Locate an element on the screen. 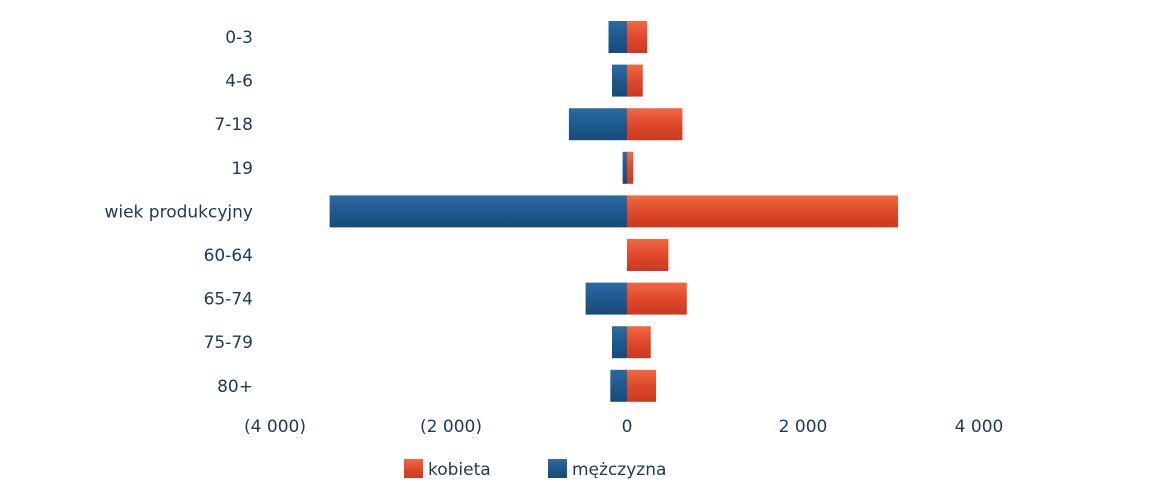 This screenshot has width=1173, height=485. x-tick-label: (2 000) is located at coordinates (451, 427).